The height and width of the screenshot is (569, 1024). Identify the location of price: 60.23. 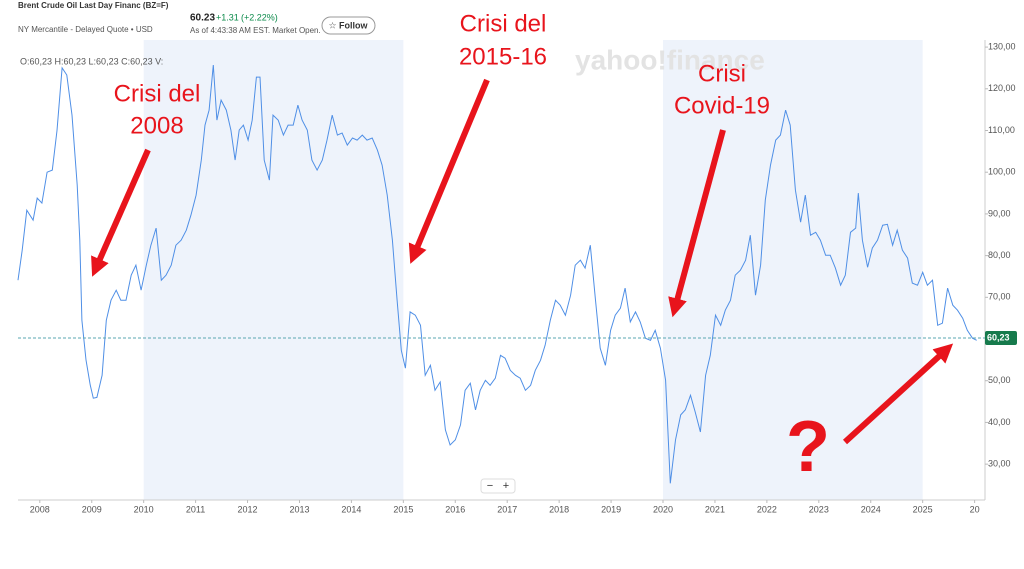
(202, 18).